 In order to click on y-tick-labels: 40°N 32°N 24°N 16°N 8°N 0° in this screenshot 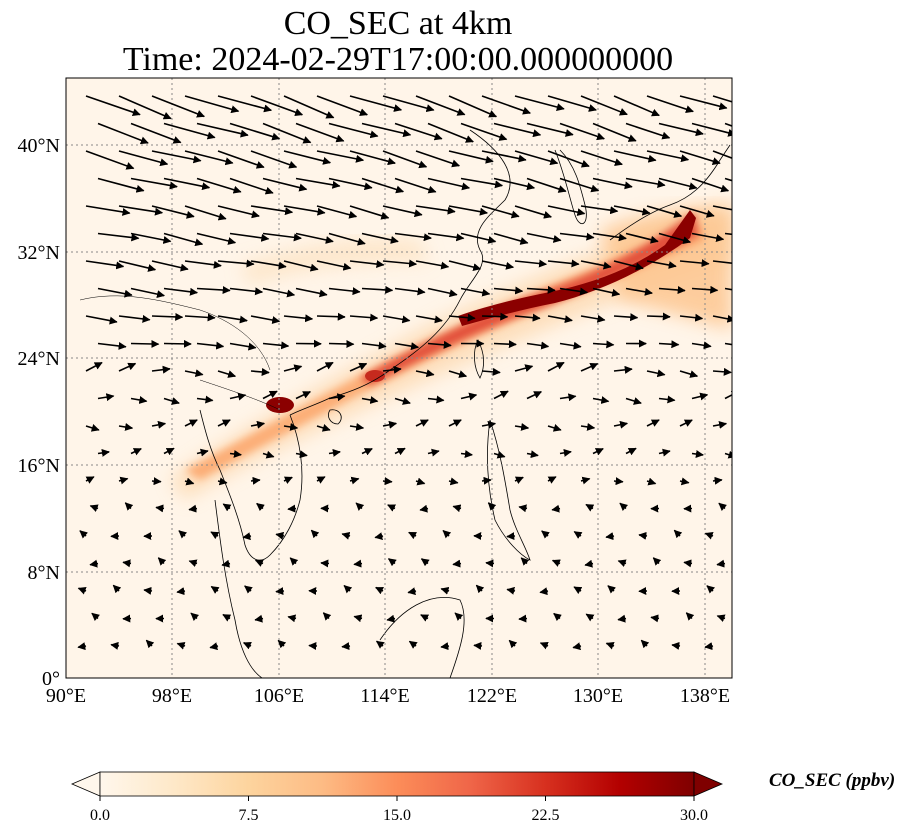, I will do `click(39, 412)`.